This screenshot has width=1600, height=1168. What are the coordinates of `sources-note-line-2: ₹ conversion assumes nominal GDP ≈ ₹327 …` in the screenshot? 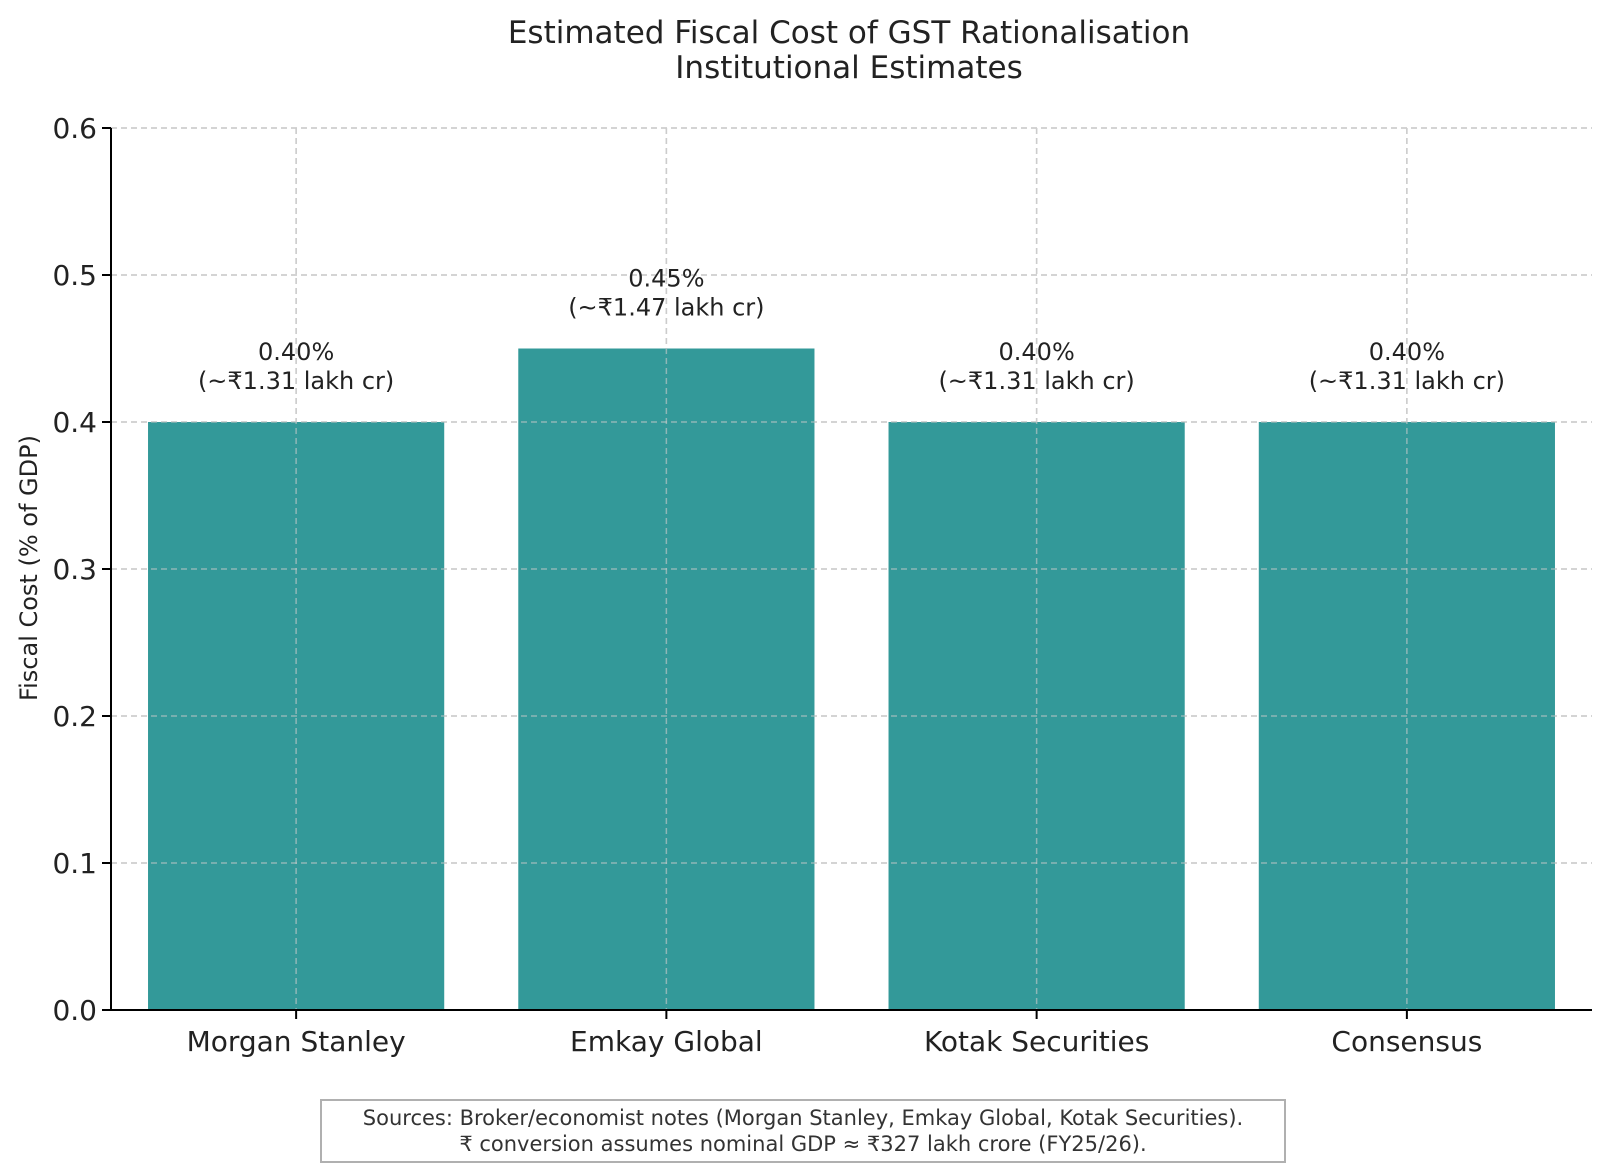 It's located at (803, 1144).